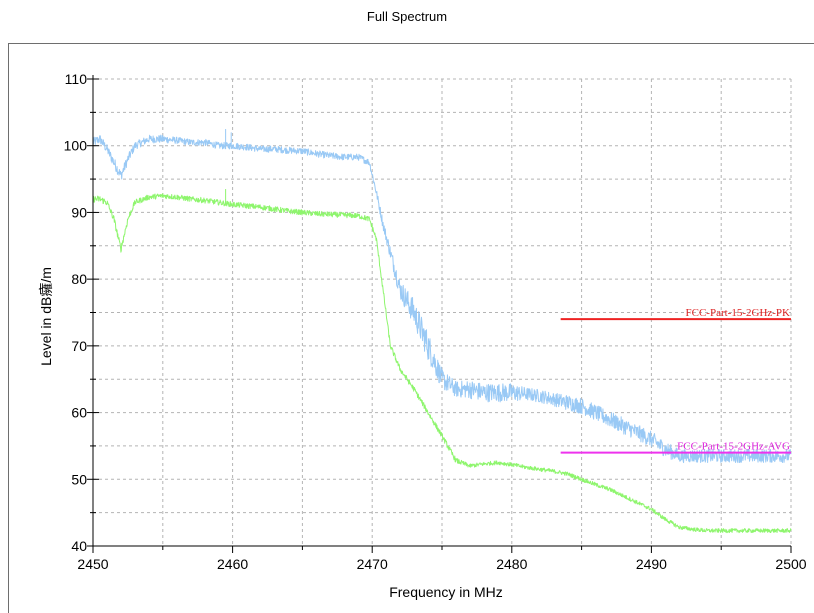 The width and height of the screenshot is (814, 613). What do you see at coordinates (79, 479) in the screenshot?
I see `y-tick-label: 50` at bounding box center [79, 479].